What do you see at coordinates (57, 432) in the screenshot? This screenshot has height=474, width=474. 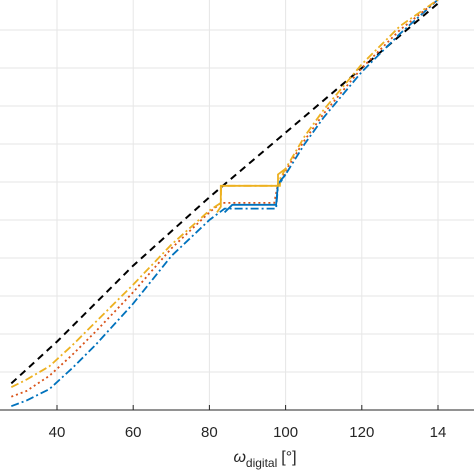 I see `x-tick-label: 40` at bounding box center [57, 432].